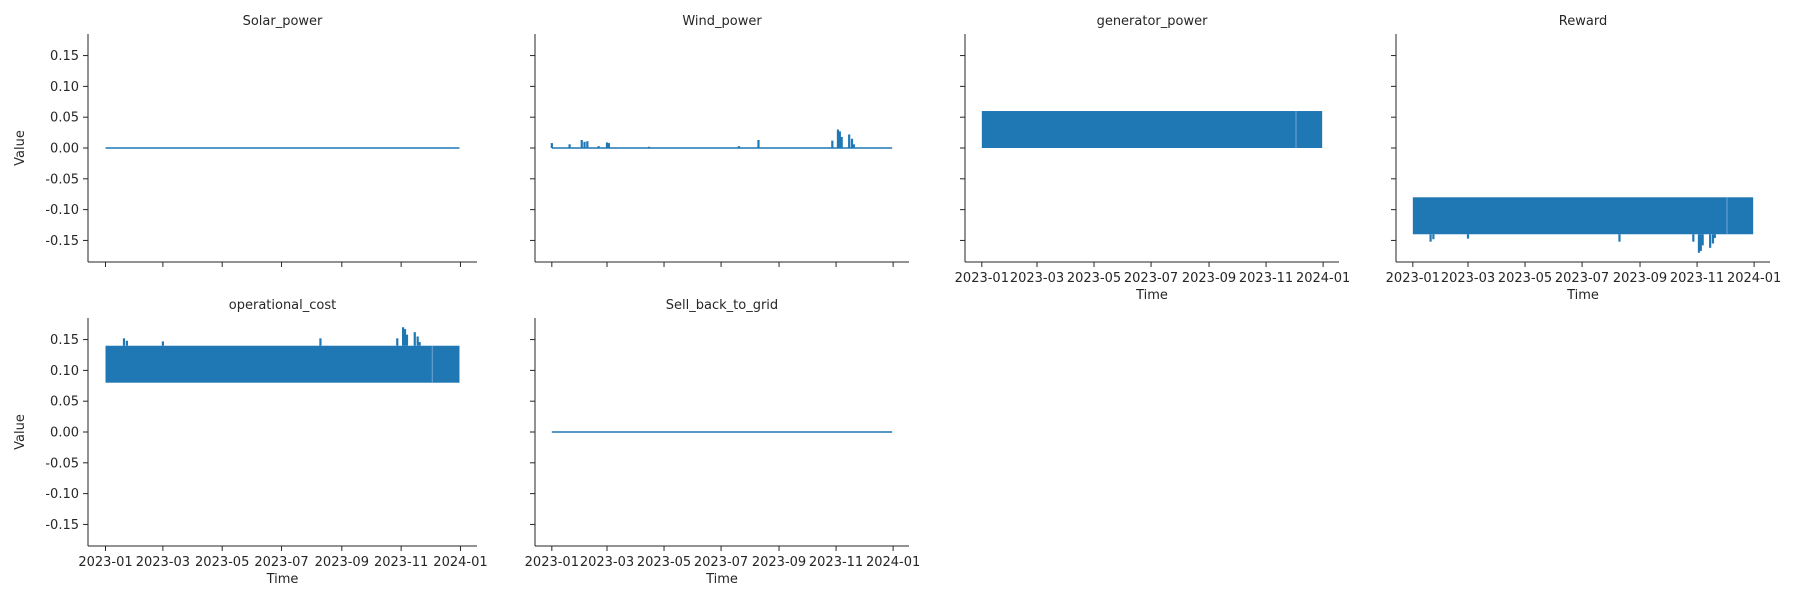  What do you see at coordinates (283, 21) in the screenshot?
I see `panel-title: Solar_power` at bounding box center [283, 21].